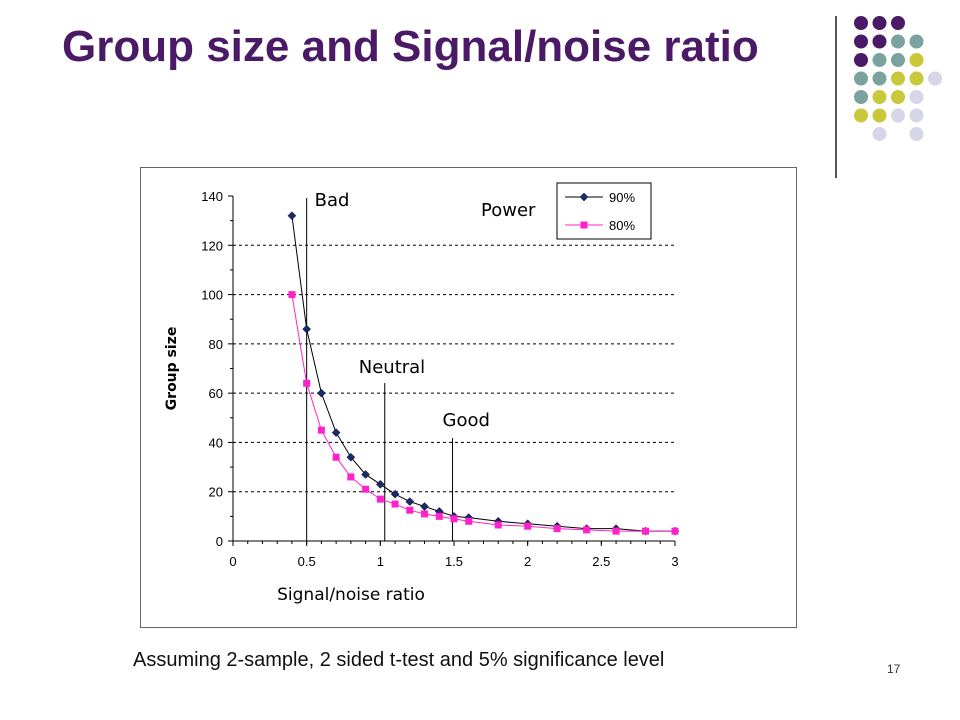 The height and width of the screenshot is (720, 960). Describe the element at coordinates (219, 541) in the screenshot. I see `y-tick-label: 0` at that location.